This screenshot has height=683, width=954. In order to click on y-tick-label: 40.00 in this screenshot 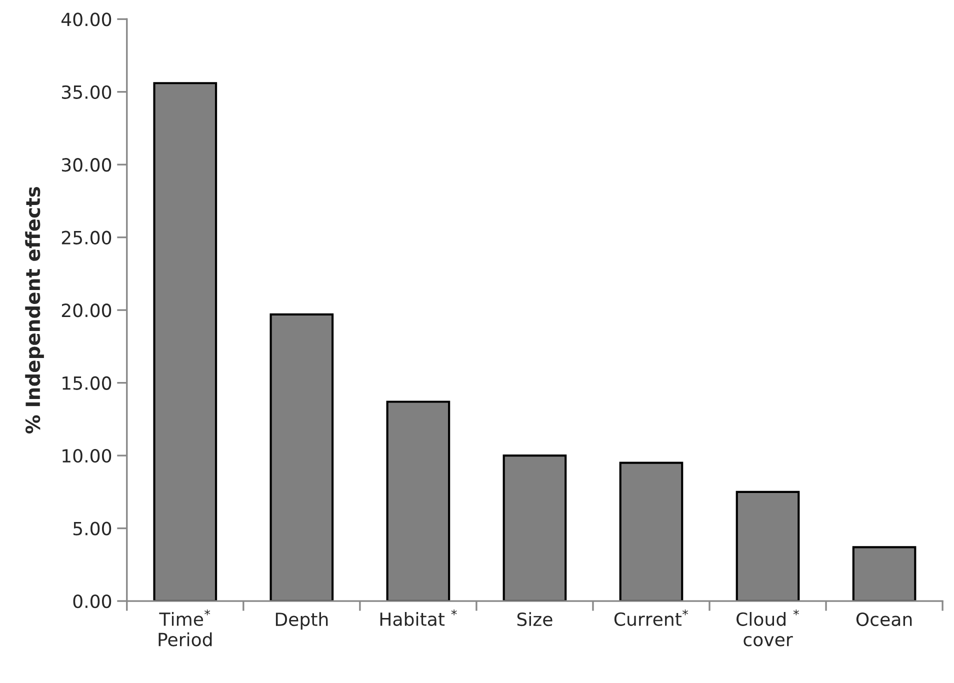, I will do `click(86, 19)`.